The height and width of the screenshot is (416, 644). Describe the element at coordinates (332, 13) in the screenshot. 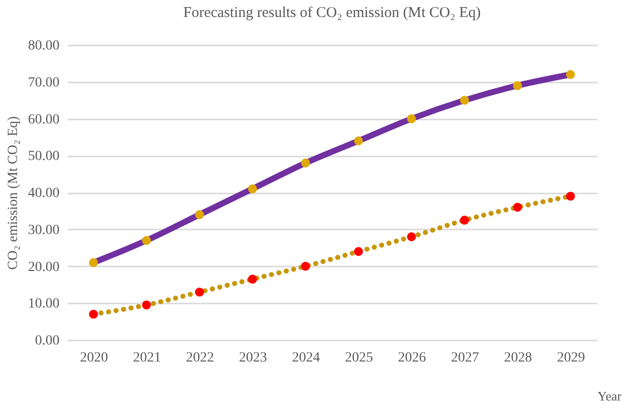

I see `chart-title: Forecasting results of CO₂ emission (Mt CO₂ Eq)` at that location.